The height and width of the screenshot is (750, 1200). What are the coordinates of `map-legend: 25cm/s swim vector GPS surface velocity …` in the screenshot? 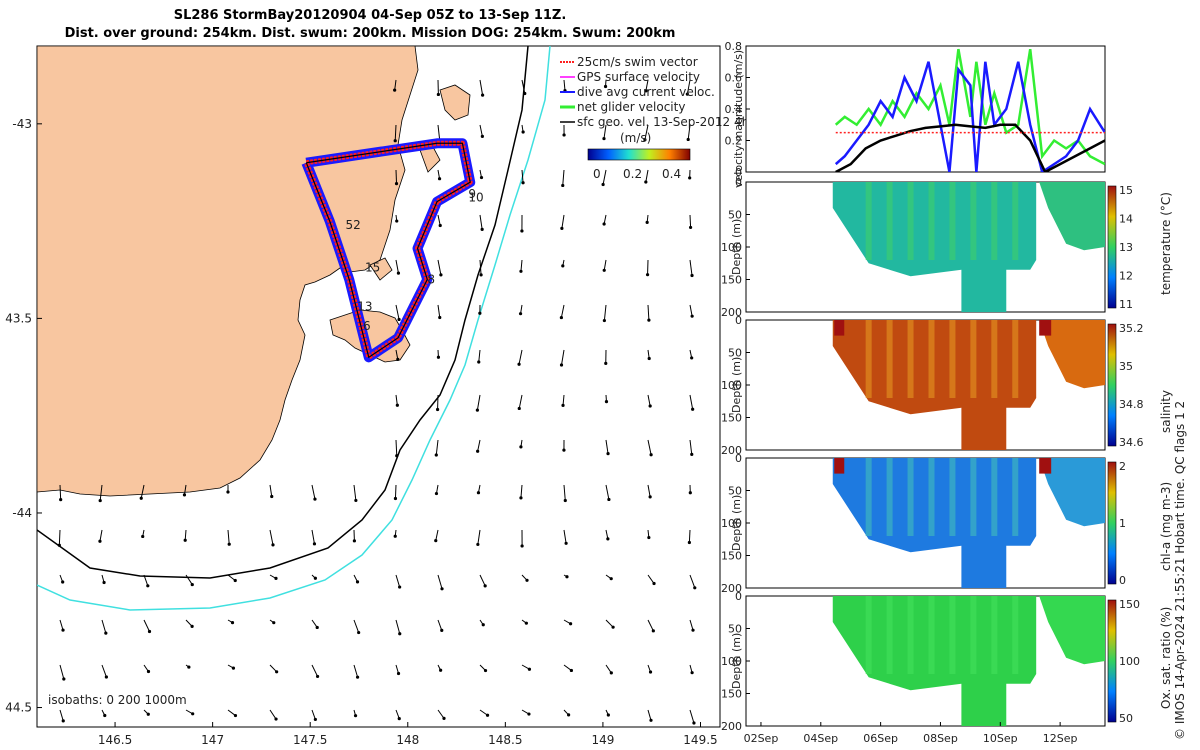 It's located at (654, 118).